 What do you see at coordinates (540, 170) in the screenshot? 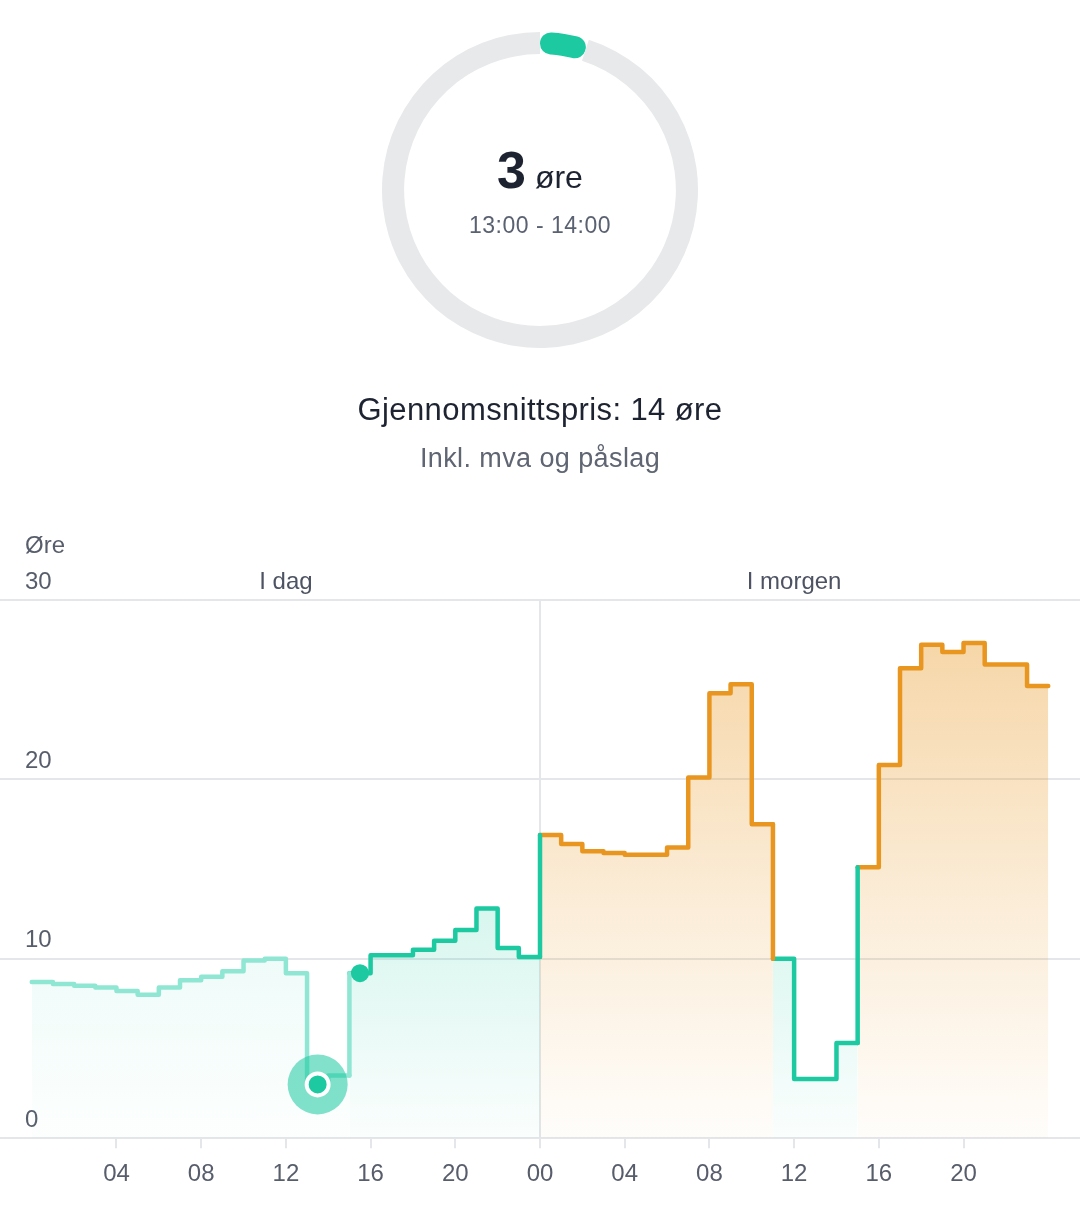
I see `text: 3 øre` at bounding box center [540, 170].